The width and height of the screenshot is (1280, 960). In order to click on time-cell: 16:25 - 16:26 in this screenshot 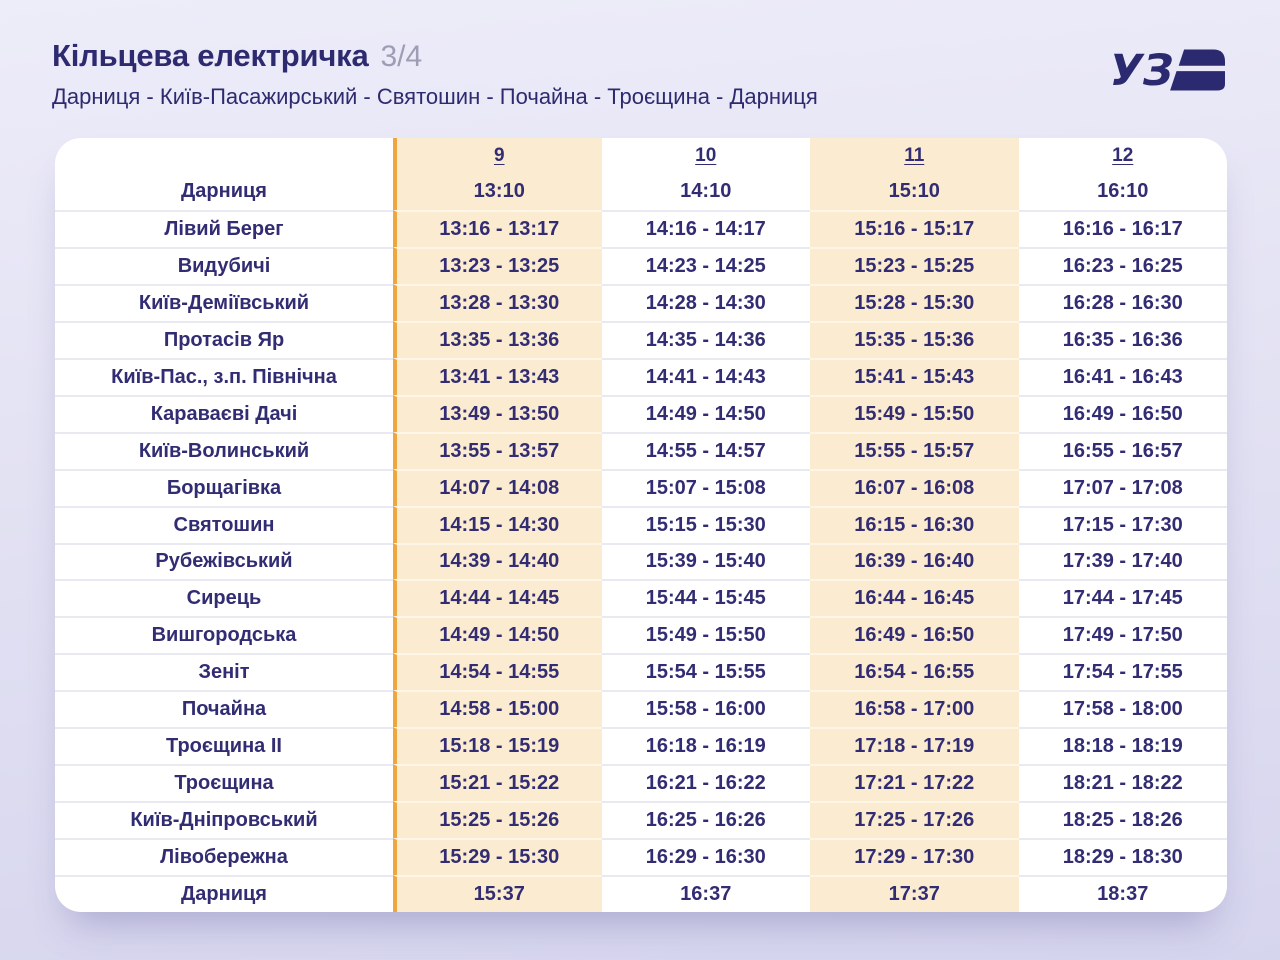, I will do `click(705, 819)`.